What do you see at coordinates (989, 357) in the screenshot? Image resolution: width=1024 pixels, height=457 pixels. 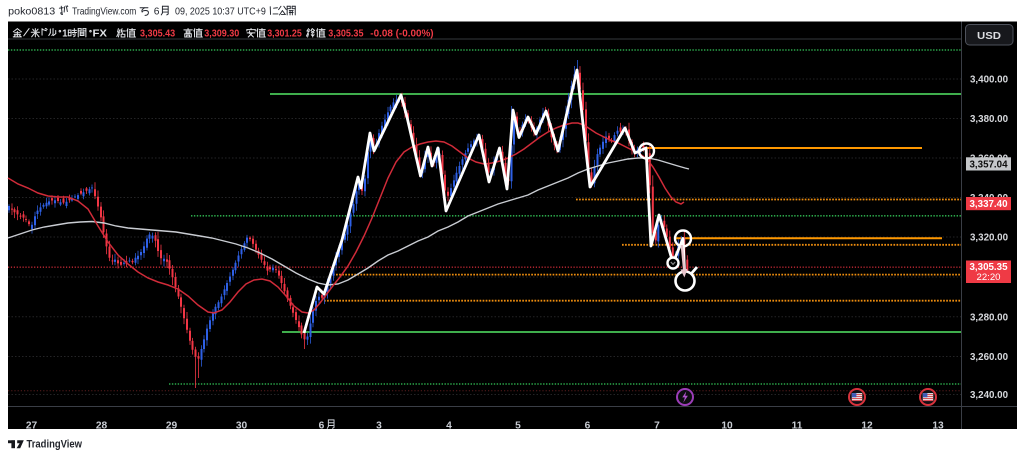 I see `svg-text: 3,260.00` at bounding box center [989, 357].